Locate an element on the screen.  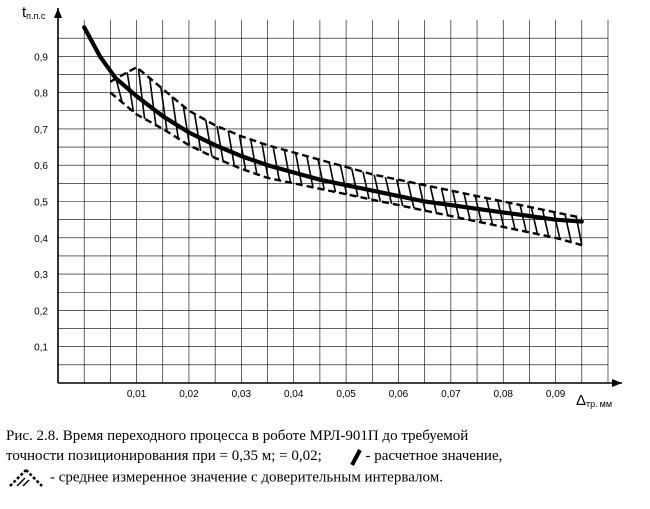
x-tick-label: 0,05 is located at coordinates (346, 394).